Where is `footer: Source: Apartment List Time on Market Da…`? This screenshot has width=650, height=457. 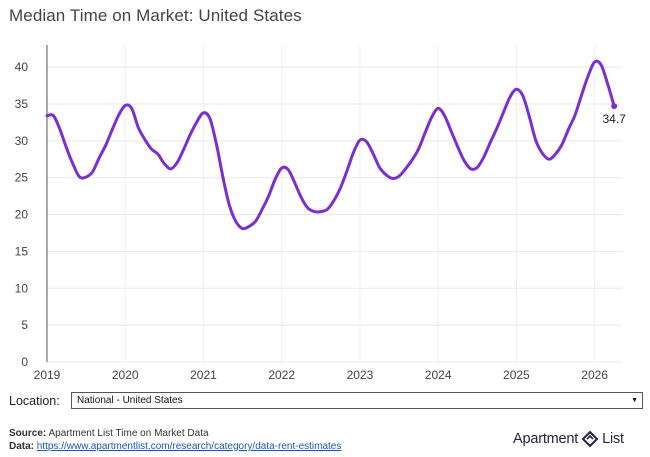 footer: Source: Apartment List Time on Market Da… is located at coordinates (175, 440).